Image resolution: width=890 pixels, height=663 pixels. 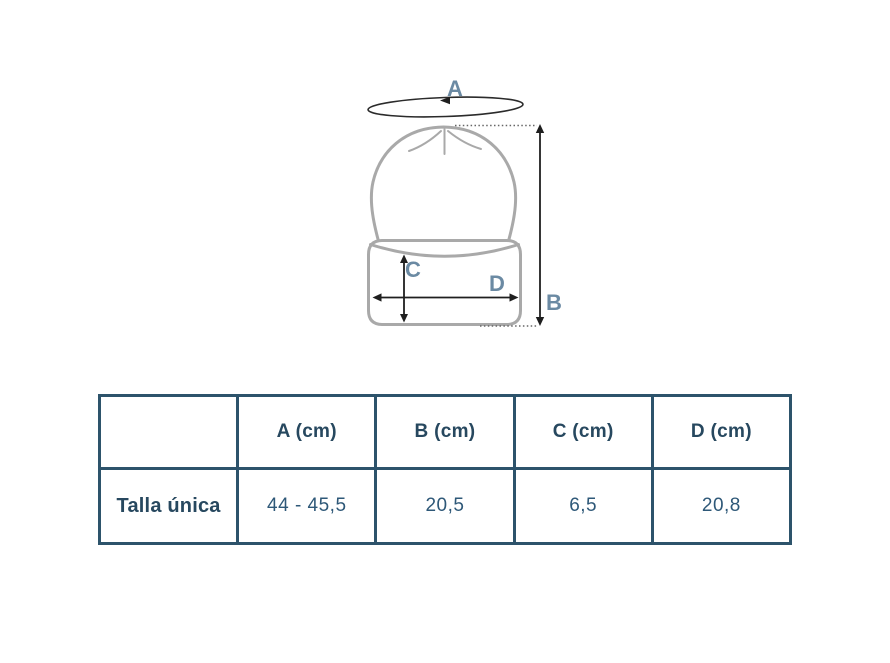 I want to click on crown-gather-right, so click(x=464, y=140).